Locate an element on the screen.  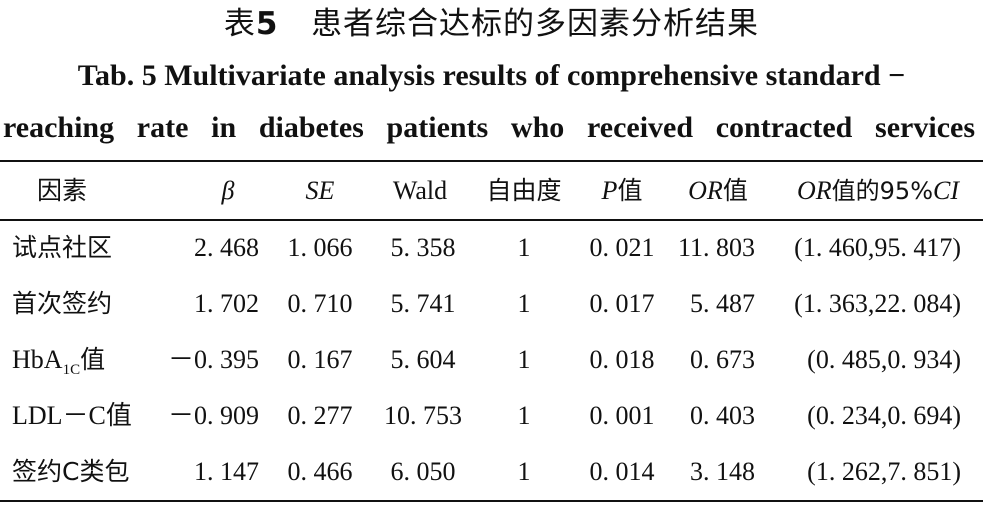
cell-ci: (1. 363,22. 084) is located at coordinates (877, 303).